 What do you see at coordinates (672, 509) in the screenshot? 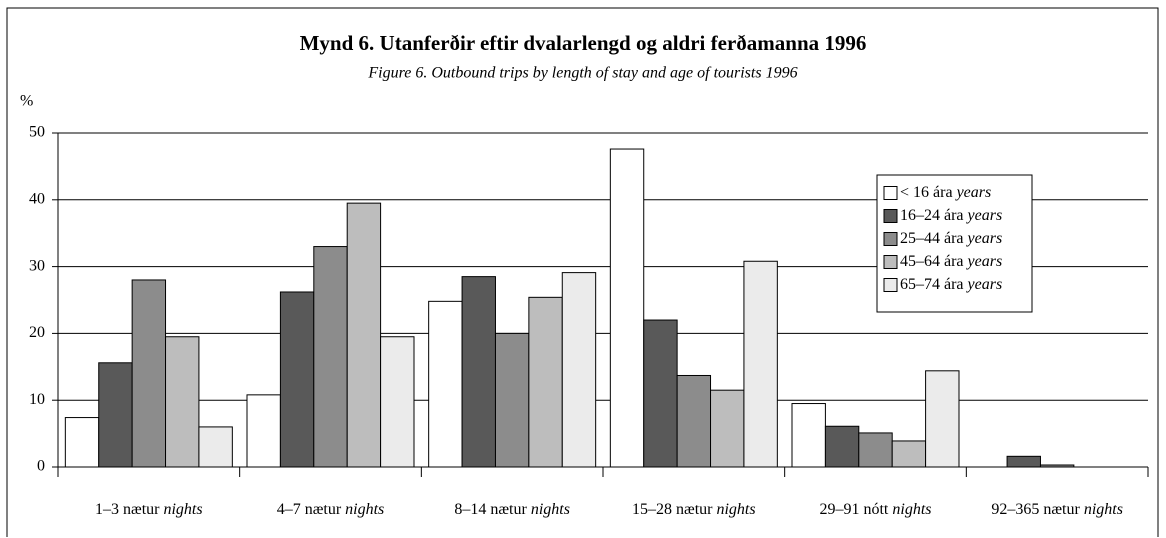
I see `category-name: 15–28 nætur` at bounding box center [672, 509].